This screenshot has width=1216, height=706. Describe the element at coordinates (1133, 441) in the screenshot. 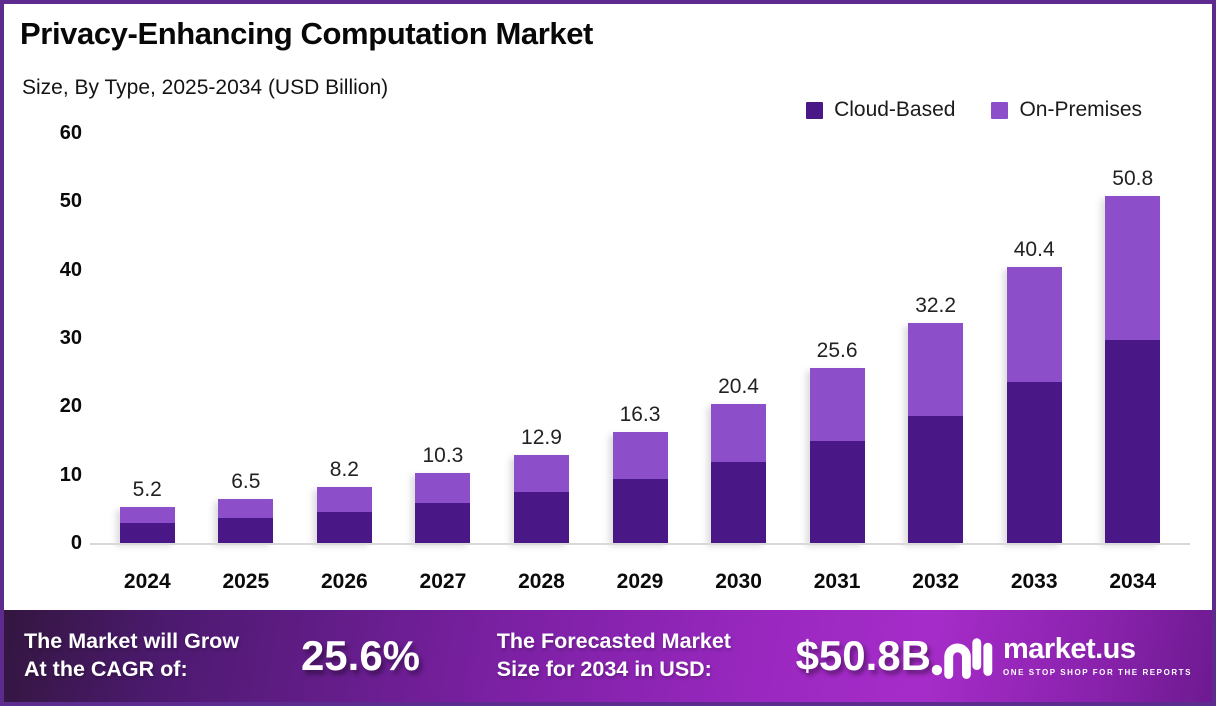

I see `bar-segment-cloud-based-2034` at that location.